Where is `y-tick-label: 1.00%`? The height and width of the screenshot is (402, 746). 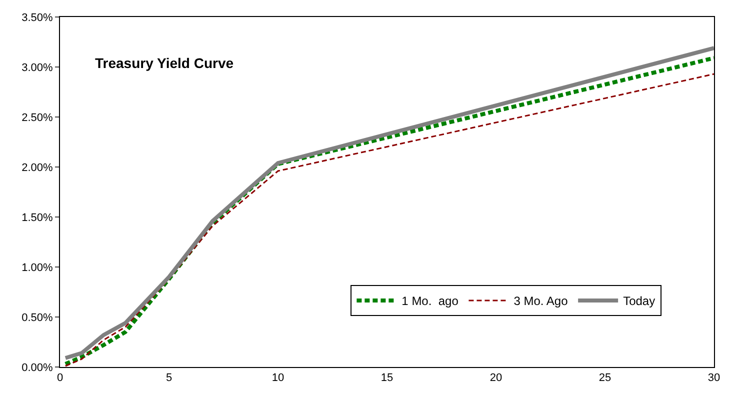 y-tick-label: 1.00% is located at coordinates (38, 268).